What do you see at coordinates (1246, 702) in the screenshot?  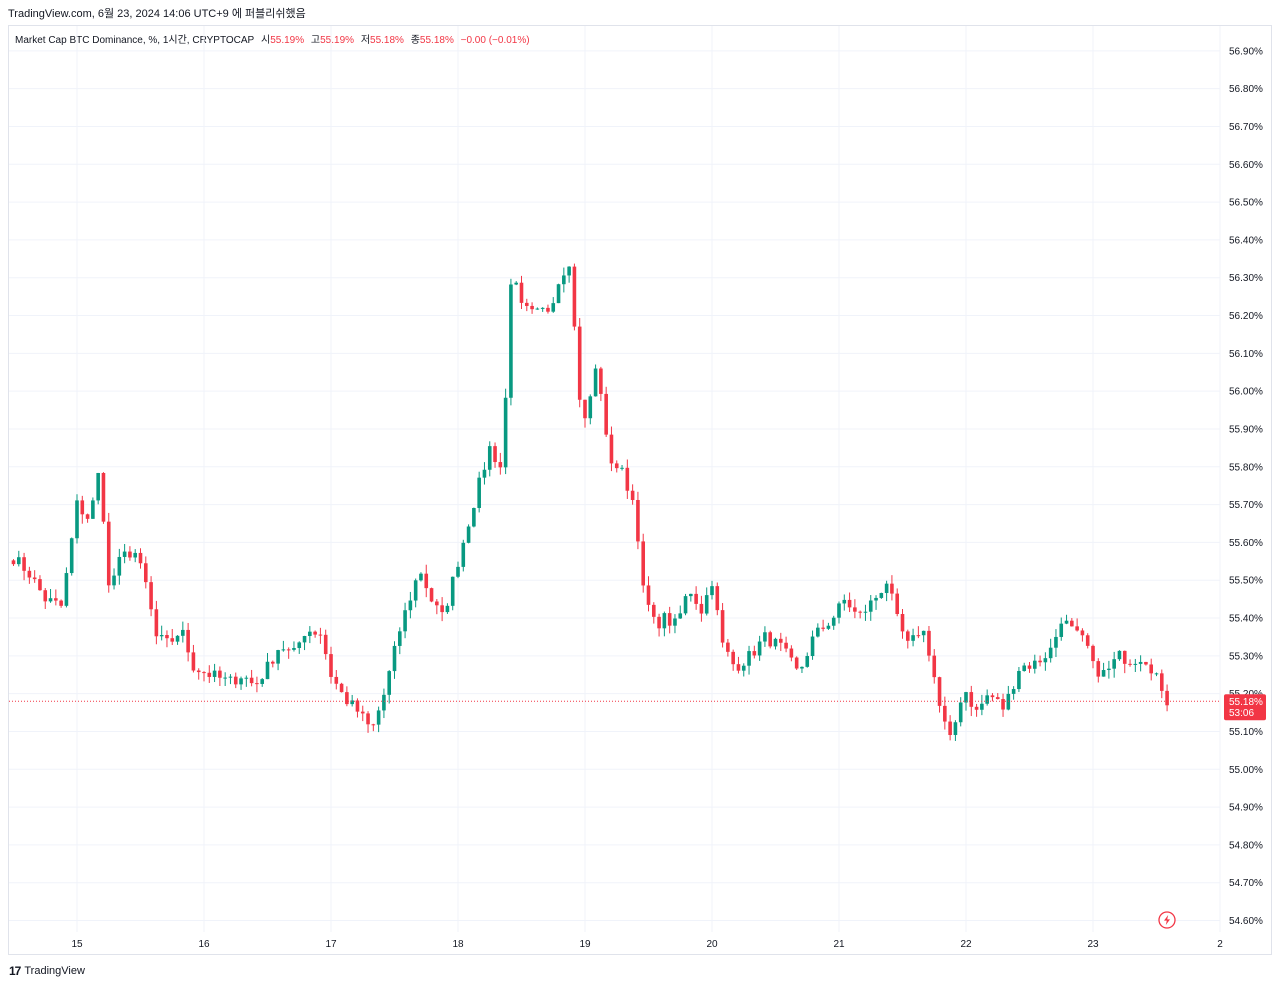 I see `last-price-label: 55.18%` at bounding box center [1246, 702].